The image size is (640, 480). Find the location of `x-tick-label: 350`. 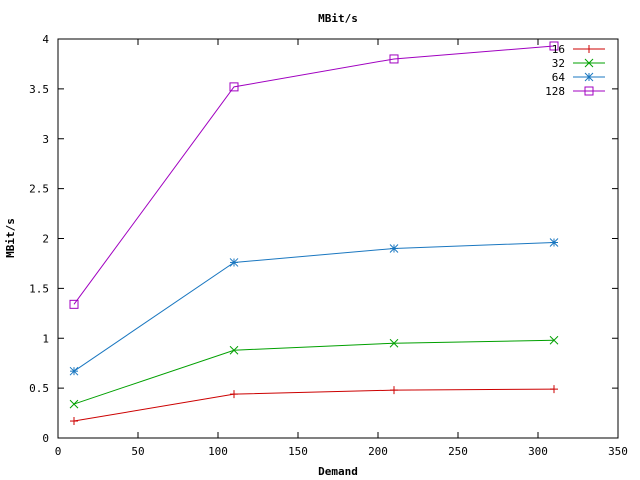

x-tick-label: 350 is located at coordinates (618, 451).